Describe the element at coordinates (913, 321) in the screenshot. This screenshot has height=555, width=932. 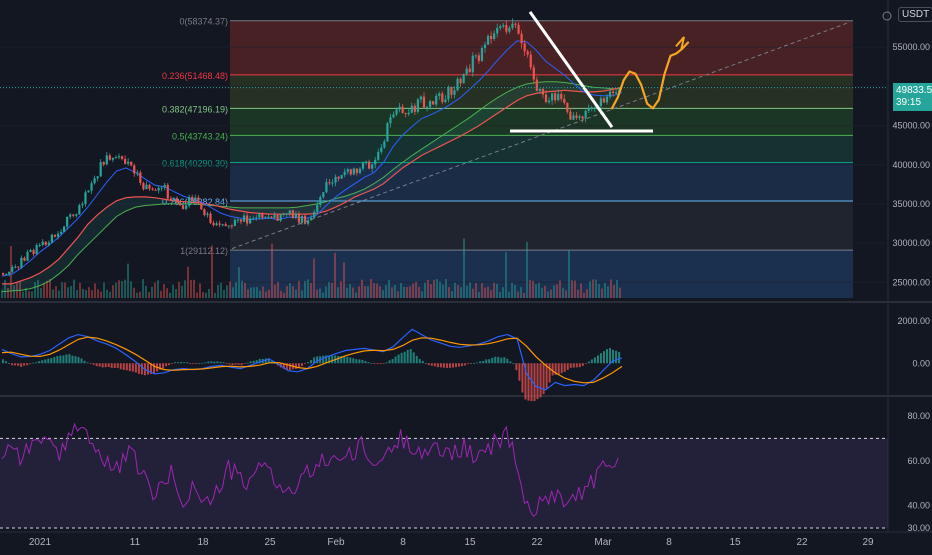
I see `macd-tick-label: 2000.00` at that location.